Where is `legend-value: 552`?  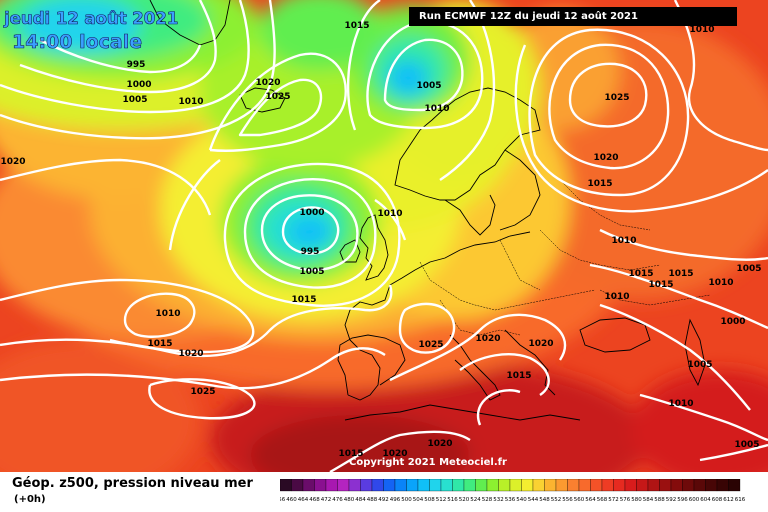
legend-value: 552 is located at coordinates (556, 500).